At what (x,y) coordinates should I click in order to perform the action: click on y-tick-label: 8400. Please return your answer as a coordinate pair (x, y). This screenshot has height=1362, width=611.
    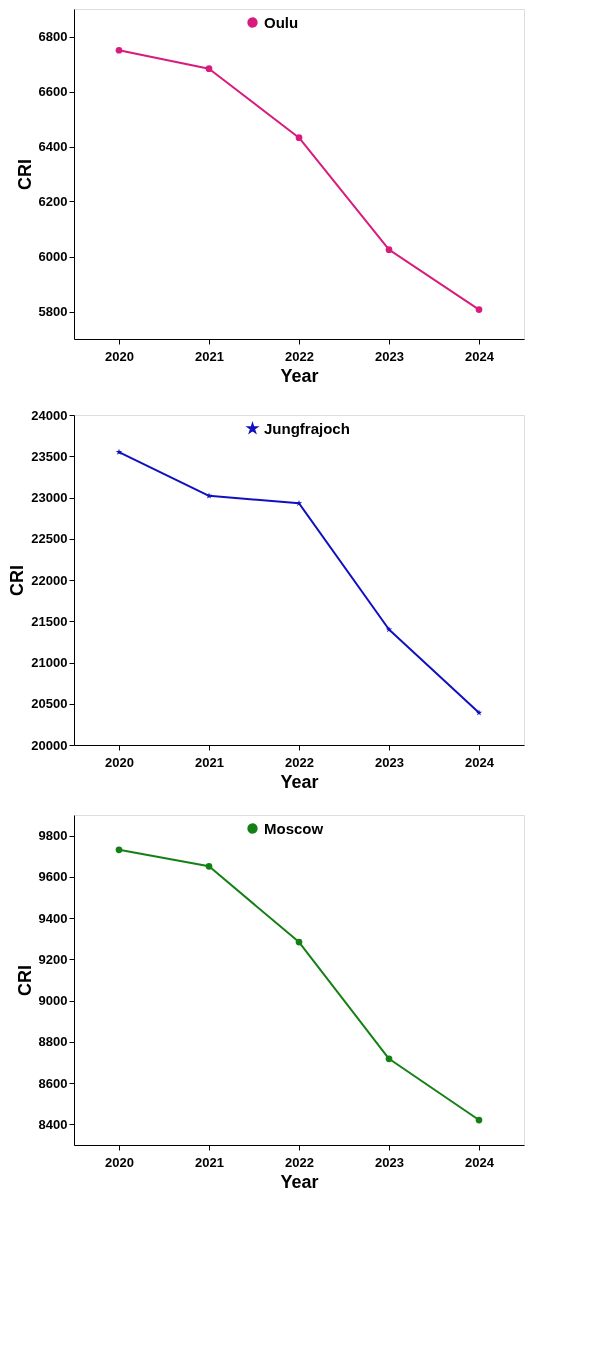
    Looking at the image, I should click on (53, 1124).